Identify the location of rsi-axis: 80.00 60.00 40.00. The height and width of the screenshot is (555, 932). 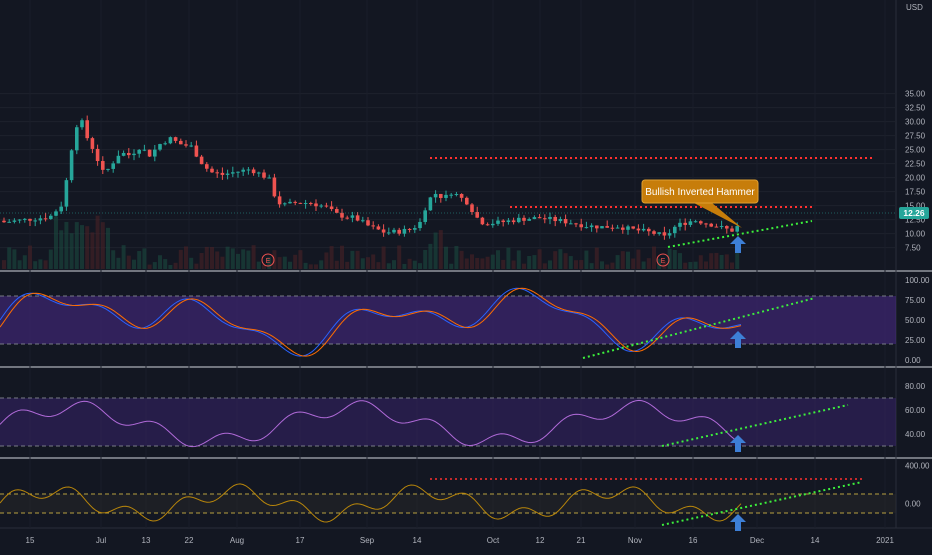
(915, 410).